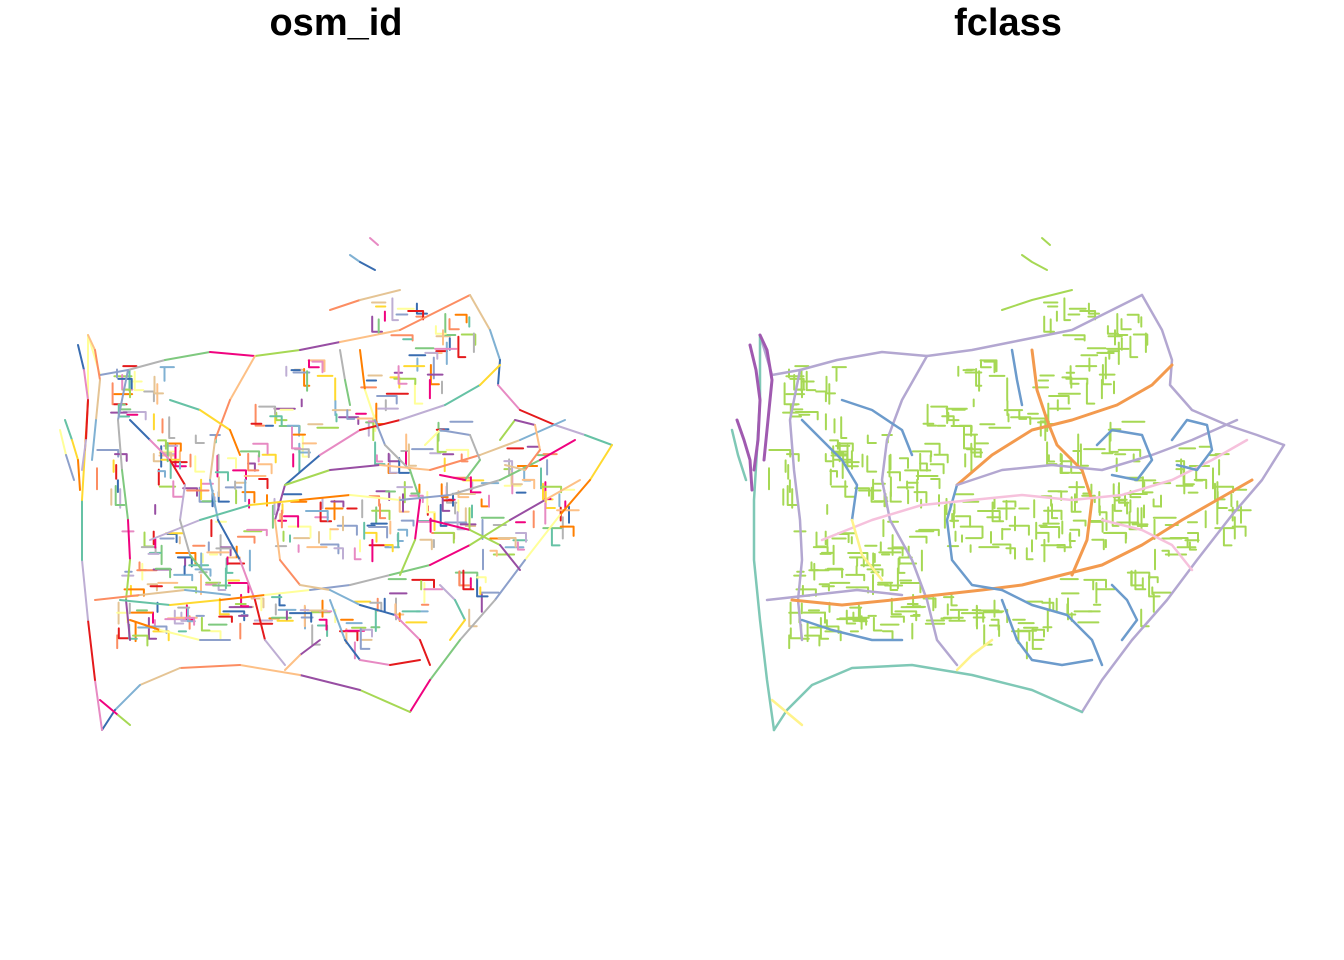  Describe the element at coordinates (787, 712) in the screenshot. I see `road-unclassified` at that location.